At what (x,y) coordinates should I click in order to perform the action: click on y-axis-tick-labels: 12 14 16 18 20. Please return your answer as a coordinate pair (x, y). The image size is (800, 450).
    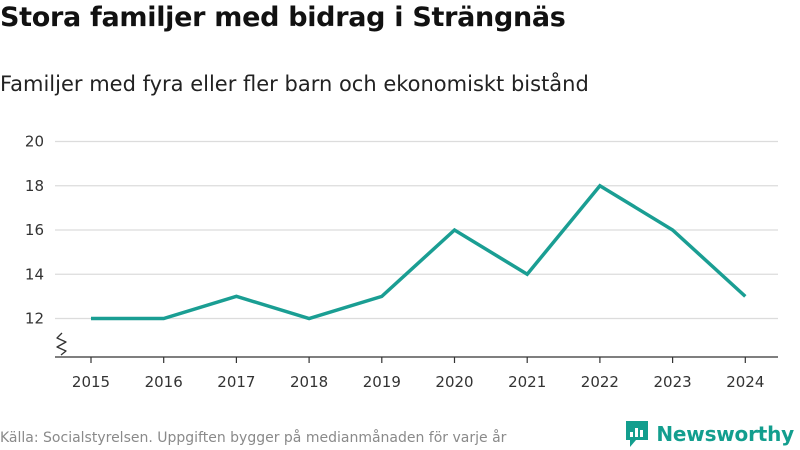
    Looking at the image, I should click on (34, 230).